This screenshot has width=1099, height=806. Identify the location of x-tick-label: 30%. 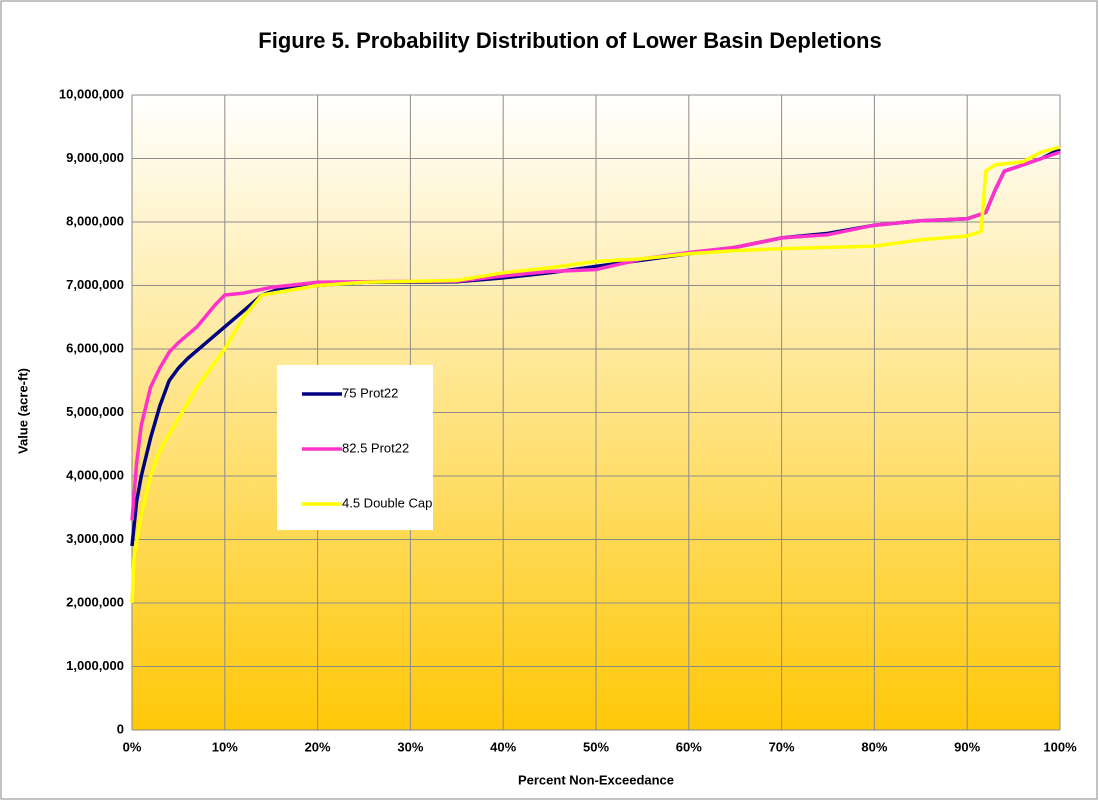
(410, 746).